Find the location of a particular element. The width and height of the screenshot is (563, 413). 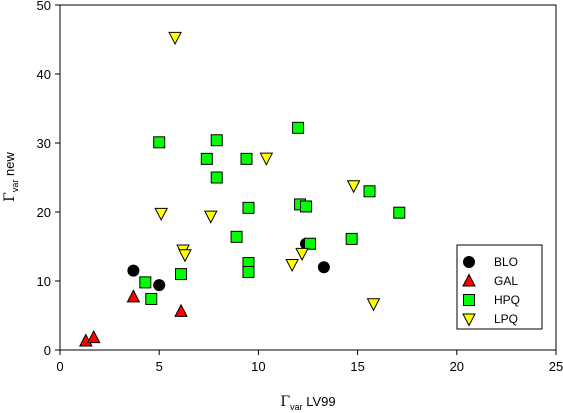

legend-entry-blo: BLO is located at coordinates (490, 262).